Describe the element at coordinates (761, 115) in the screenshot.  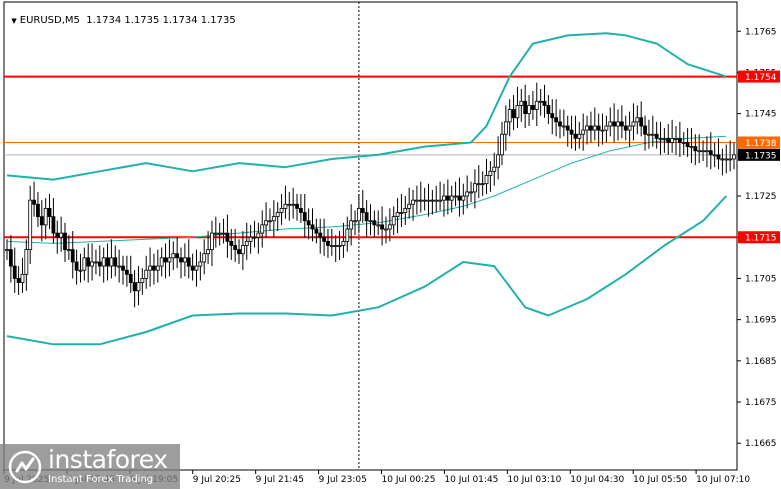
I see `y-tick-label: 1.1745` at that location.